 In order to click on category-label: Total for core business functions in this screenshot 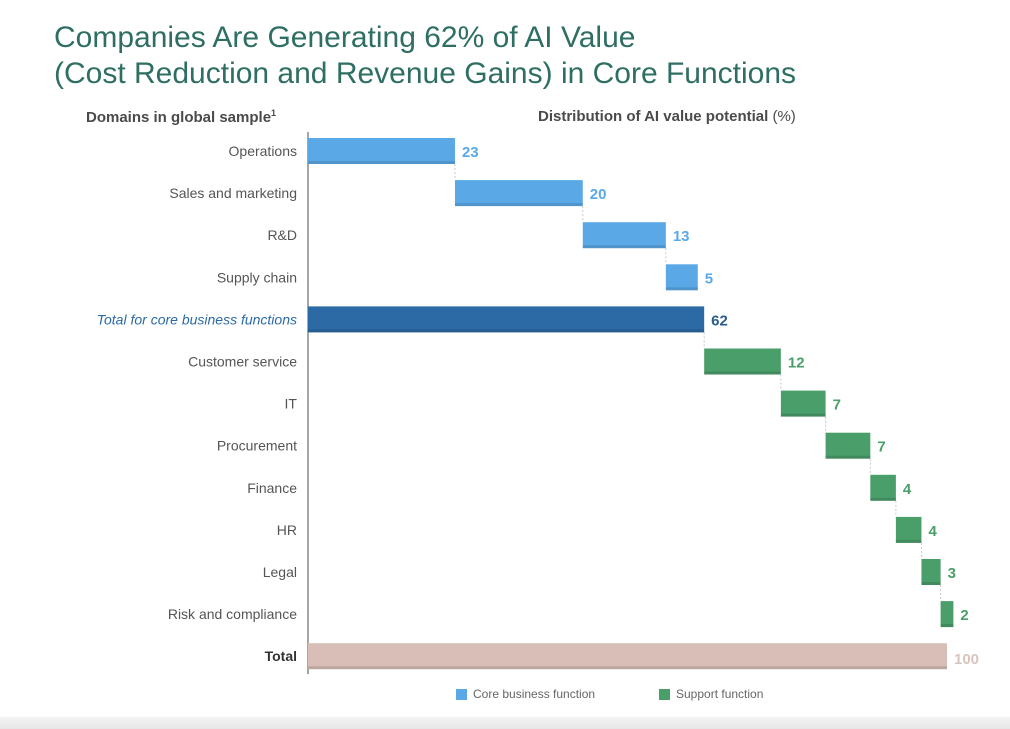, I will do `click(197, 319)`.